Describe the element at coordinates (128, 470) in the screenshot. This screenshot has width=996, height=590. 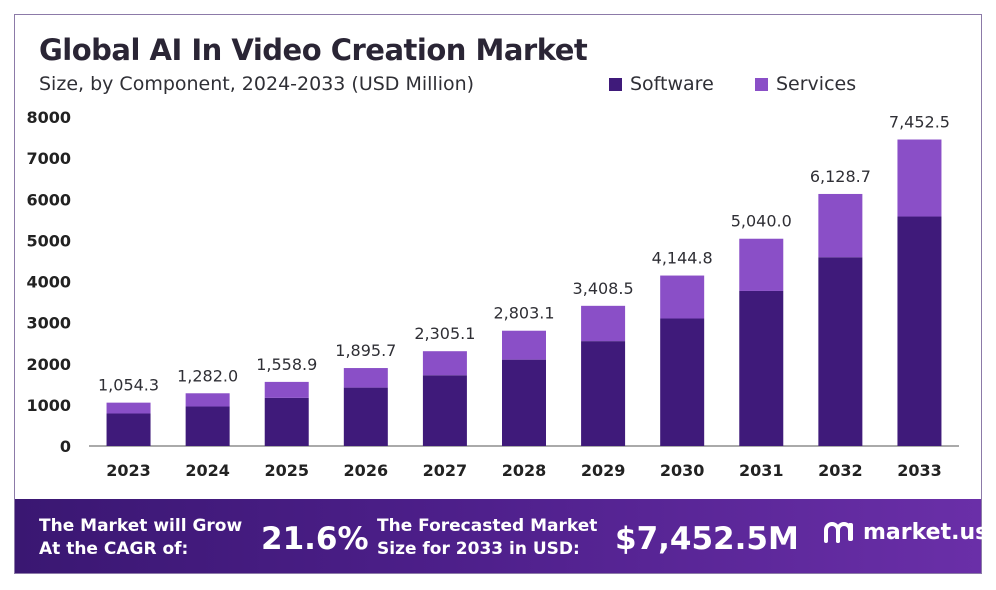
I see `x-tick-label: 2023` at that location.